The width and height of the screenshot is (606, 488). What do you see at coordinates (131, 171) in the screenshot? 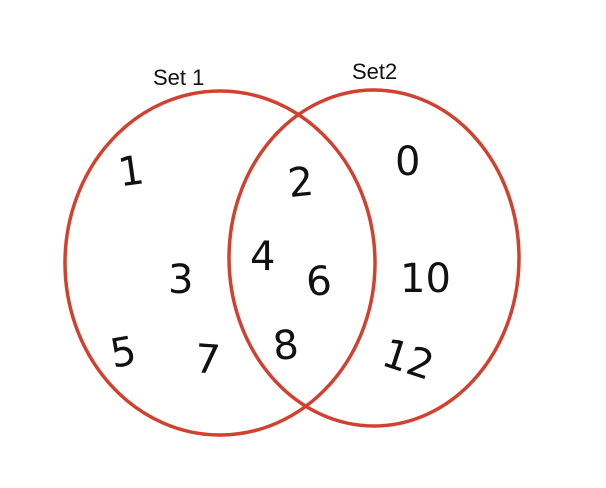
I see `set-1-member: 1` at bounding box center [131, 171].